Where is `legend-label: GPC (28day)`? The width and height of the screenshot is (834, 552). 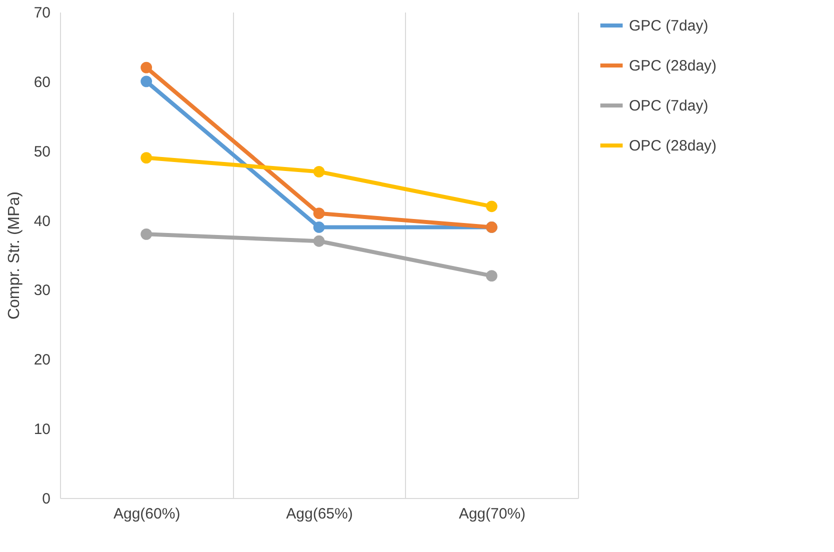 legend-label: GPC (28day) is located at coordinates (673, 66).